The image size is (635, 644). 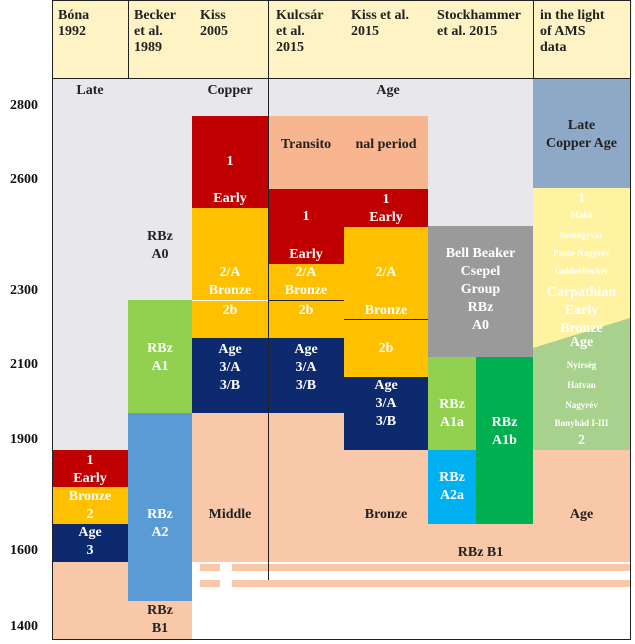 What do you see at coordinates (306, 281) in the screenshot?
I see `kulcsar-2a-bronze-label: 2/A Bronze` at bounding box center [306, 281].